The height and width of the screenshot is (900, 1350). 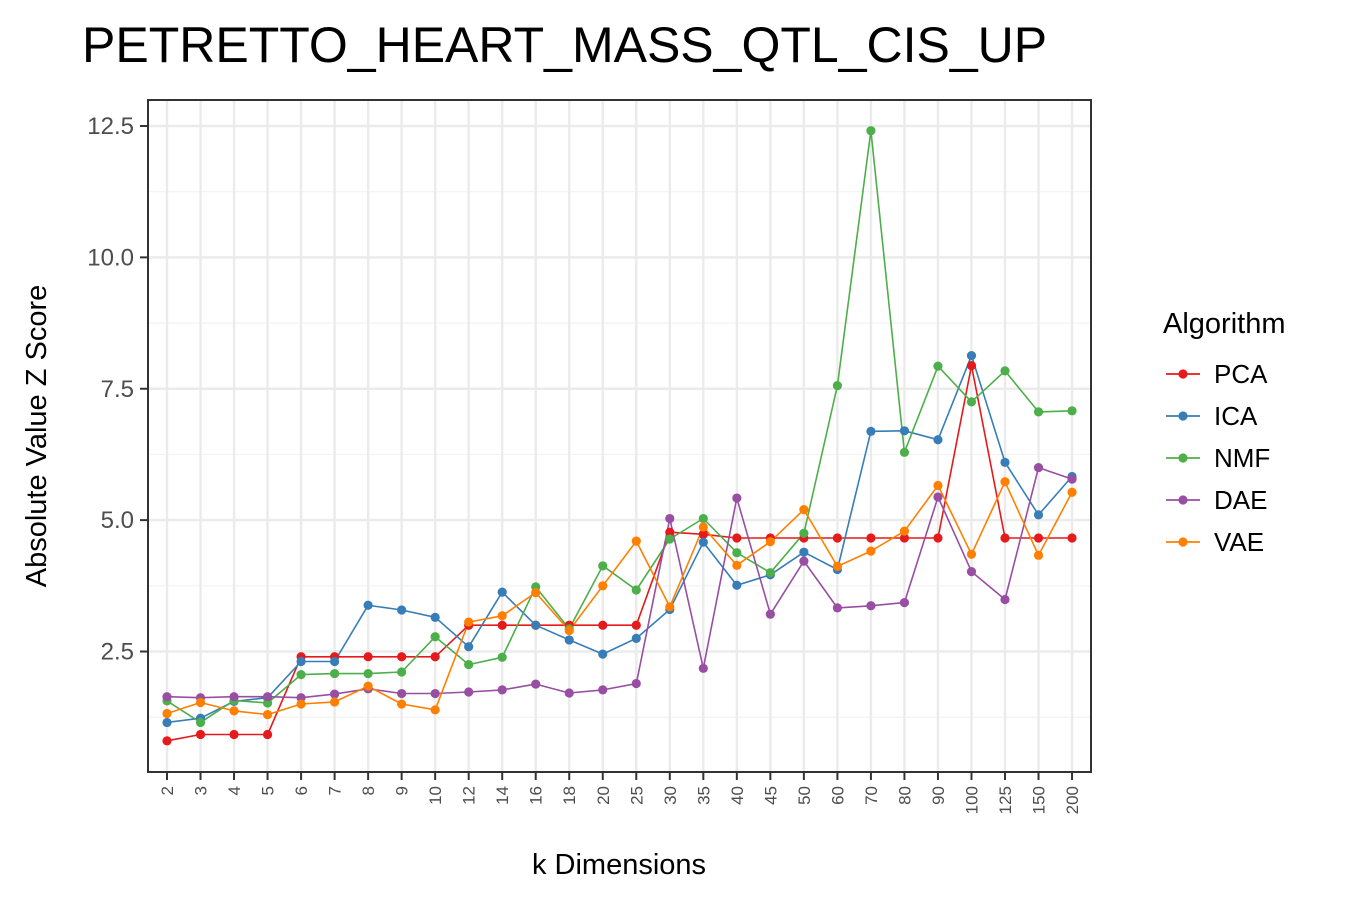 I want to click on x-tick-label: 35, so click(x=703, y=795).